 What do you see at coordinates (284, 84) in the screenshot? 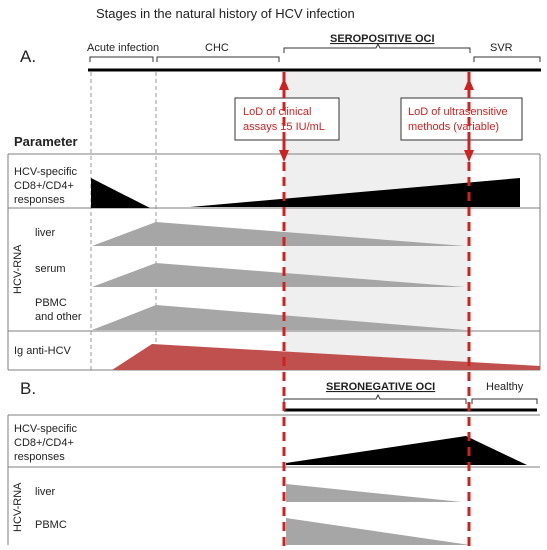
I see `lod-clinical-arrow-up-icon` at bounding box center [284, 84].